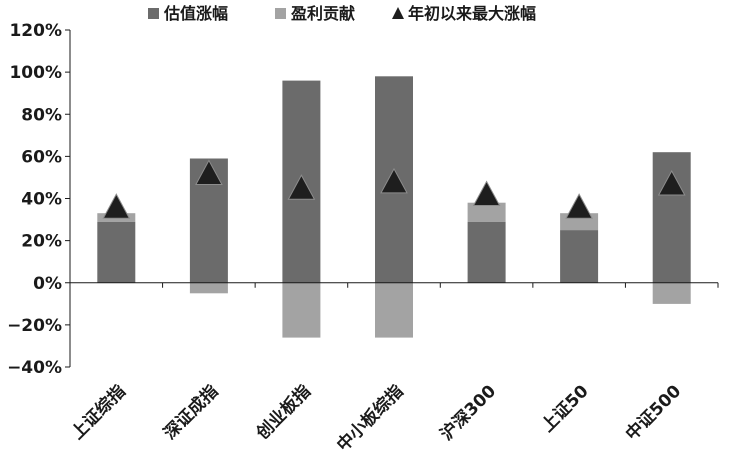 This screenshot has height=469, width=731. Describe the element at coordinates (468, 413) in the screenshot. I see `x-tick-label-4: 沪深300` at that location.